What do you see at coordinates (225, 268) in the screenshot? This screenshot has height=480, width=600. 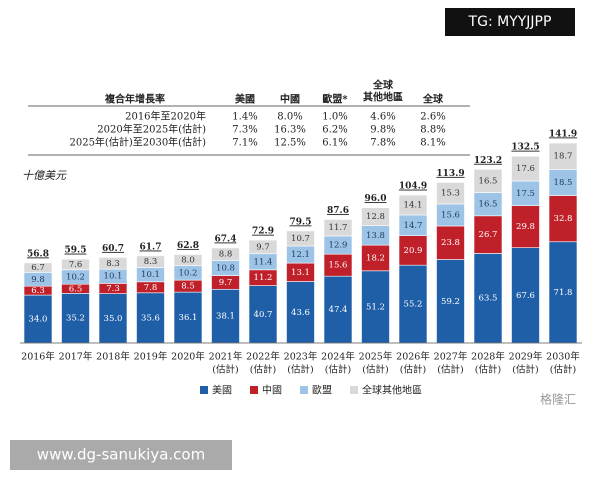 I see `value-label: 10.8` at bounding box center [225, 268].